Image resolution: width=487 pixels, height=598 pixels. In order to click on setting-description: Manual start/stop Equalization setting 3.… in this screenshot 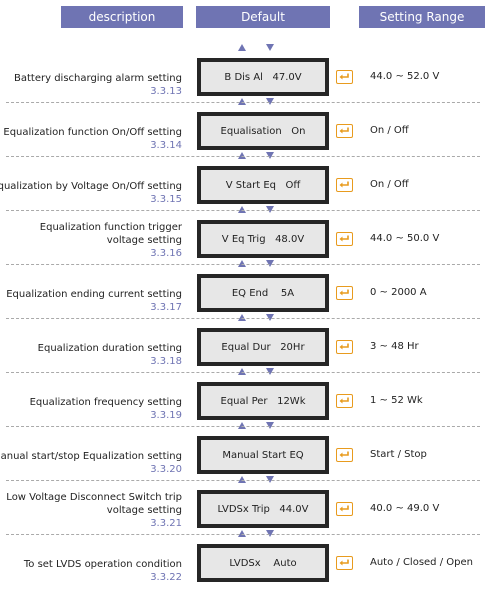, I will do `click(91, 456)`.